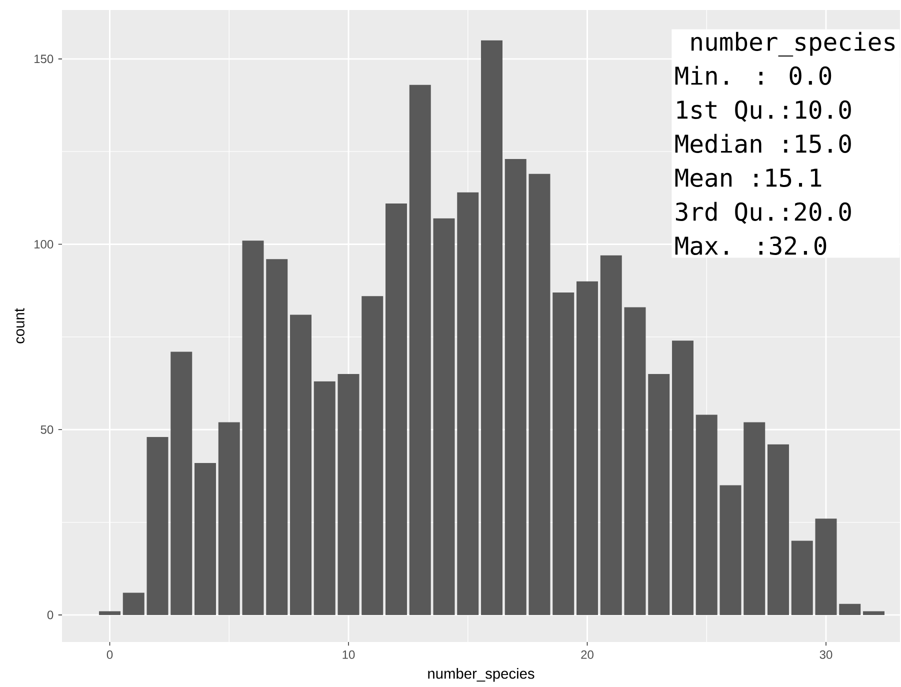 This screenshot has height=687, width=901. What do you see at coordinates (763, 213) in the screenshot?
I see `annotation: 3rd Qu.:20.0` at bounding box center [763, 213].